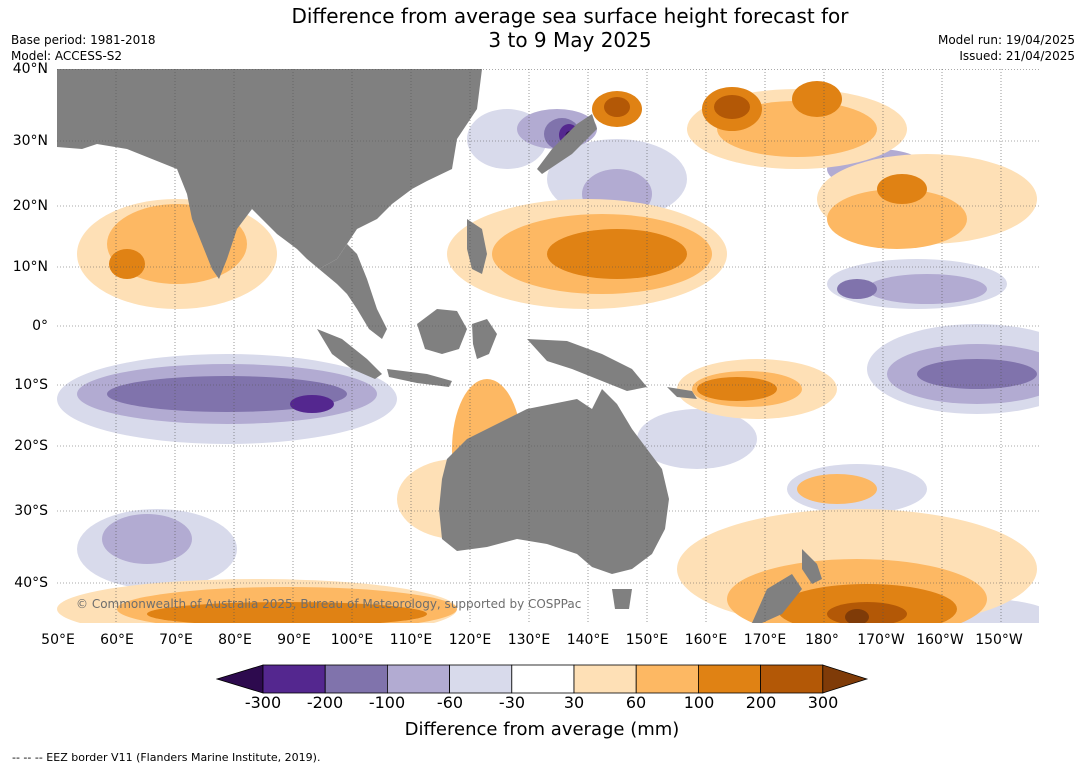 The width and height of the screenshot is (1085, 770). What do you see at coordinates (83, 40) in the screenshot?
I see `base-period: Base period: 1981-2018` at bounding box center [83, 40].